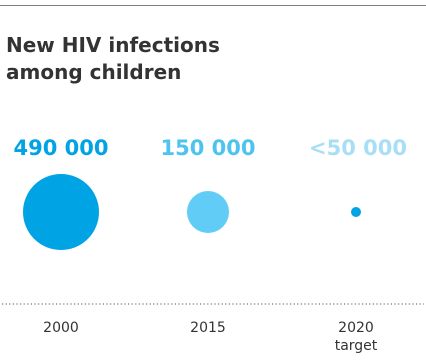 This screenshot has width=426, height=361. What do you see at coordinates (208, 148) in the screenshot?
I see `data-label-1: 150 000` at bounding box center [208, 148].